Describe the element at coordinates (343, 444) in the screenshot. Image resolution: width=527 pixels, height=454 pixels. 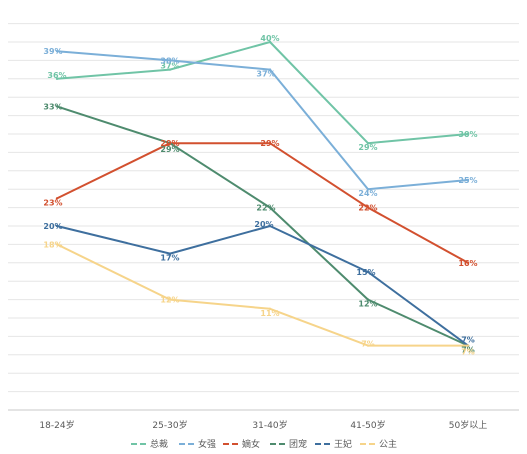
I see `legend-label: 王妃` at that location.